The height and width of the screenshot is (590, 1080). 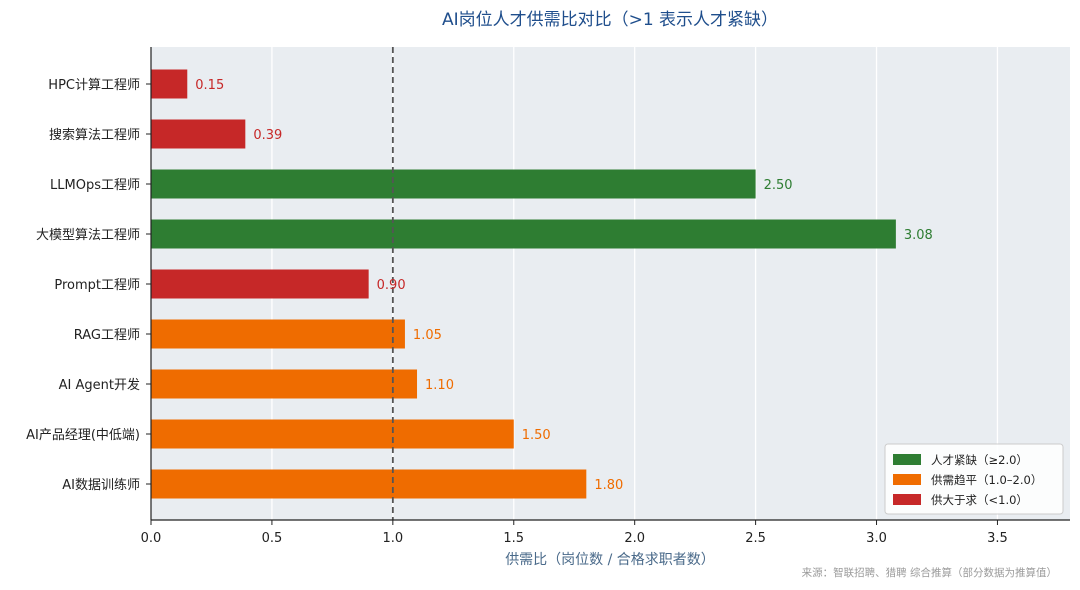 I want to click on x-tick-label: 1.5, so click(x=513, y=538).